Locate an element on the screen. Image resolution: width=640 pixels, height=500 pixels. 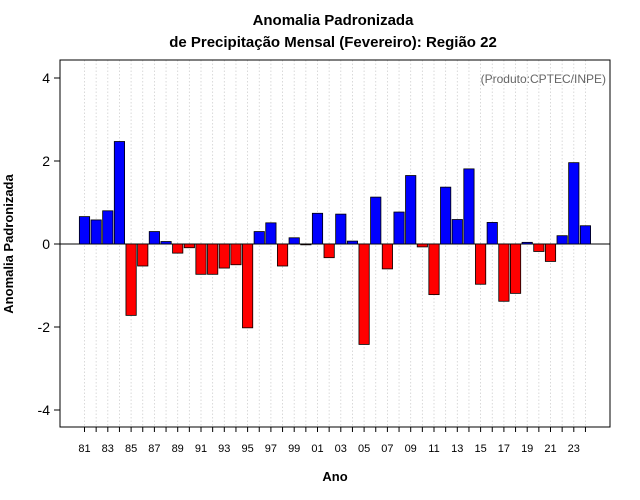
bar-1994 is located at coordinates (236, 254).